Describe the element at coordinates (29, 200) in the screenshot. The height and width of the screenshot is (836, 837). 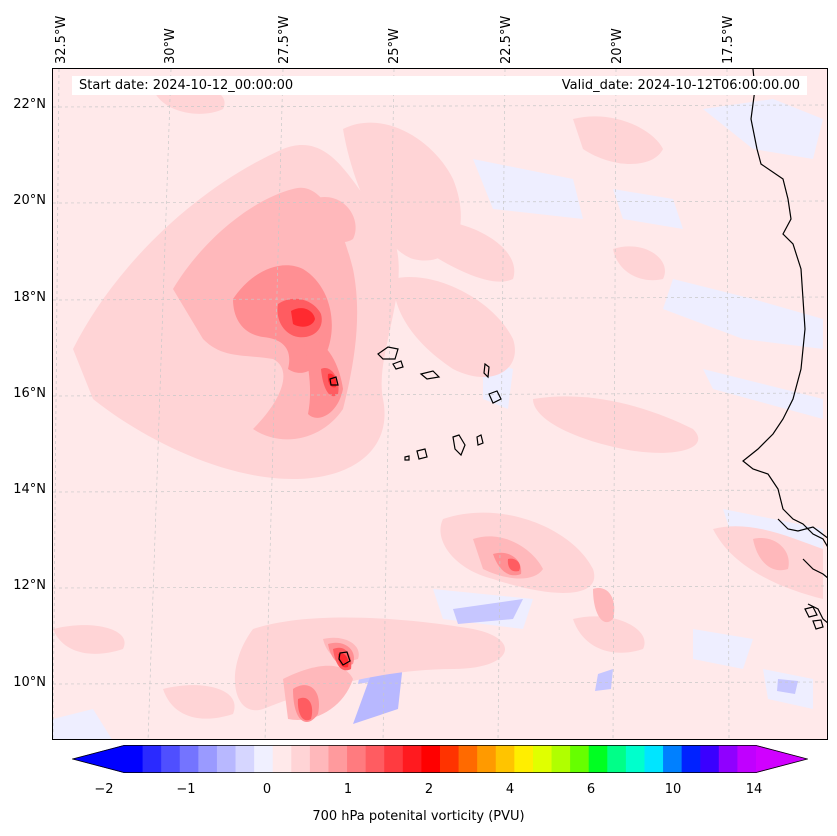
I see `lat-label-20n: 20°N` at that location.